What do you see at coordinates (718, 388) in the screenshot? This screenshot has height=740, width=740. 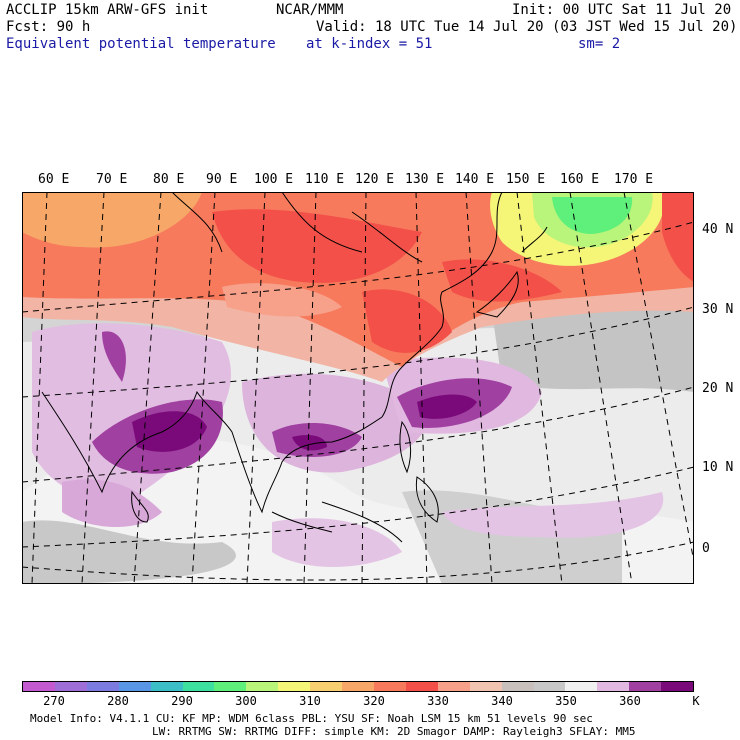 I see `lat-label: 20 N` at bounding box center [718, 388].